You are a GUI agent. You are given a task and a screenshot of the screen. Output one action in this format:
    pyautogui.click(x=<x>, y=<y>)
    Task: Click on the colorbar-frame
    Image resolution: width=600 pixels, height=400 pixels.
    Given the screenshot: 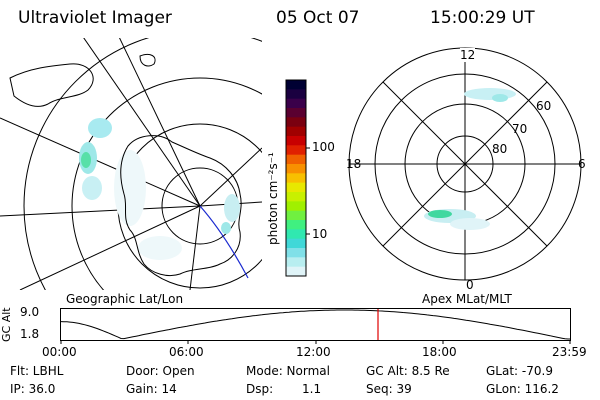 What is the action you would take?
    pyautogui.click(x=296, y=178)
    